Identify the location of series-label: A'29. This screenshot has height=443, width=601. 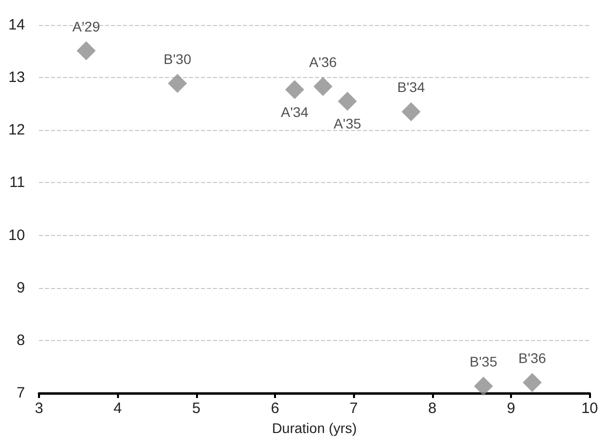
(86, 26).